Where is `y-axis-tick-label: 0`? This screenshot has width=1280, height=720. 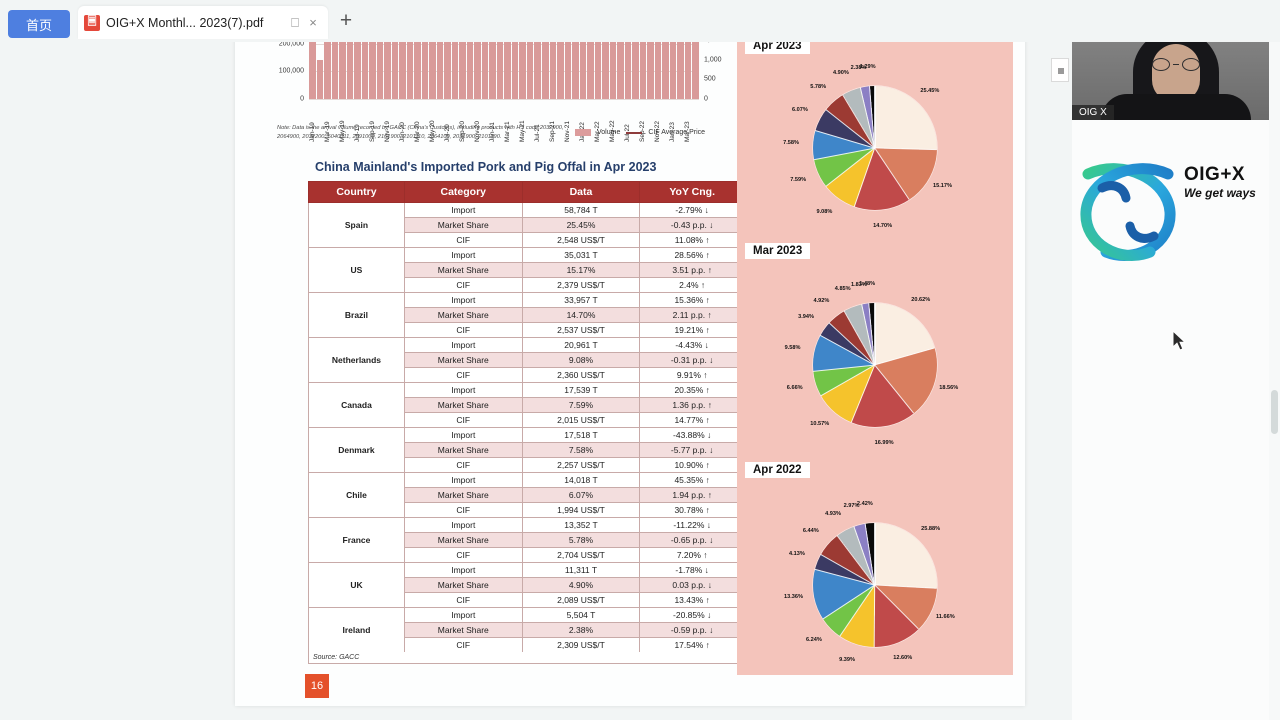 y-axis-tick-label: 0 is located at coordinates (302, 99).